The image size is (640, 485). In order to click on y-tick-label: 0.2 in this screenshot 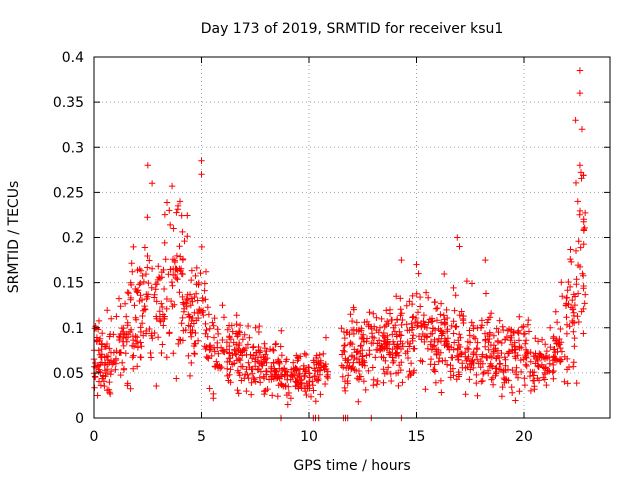, I will do `click(73, 239)`.